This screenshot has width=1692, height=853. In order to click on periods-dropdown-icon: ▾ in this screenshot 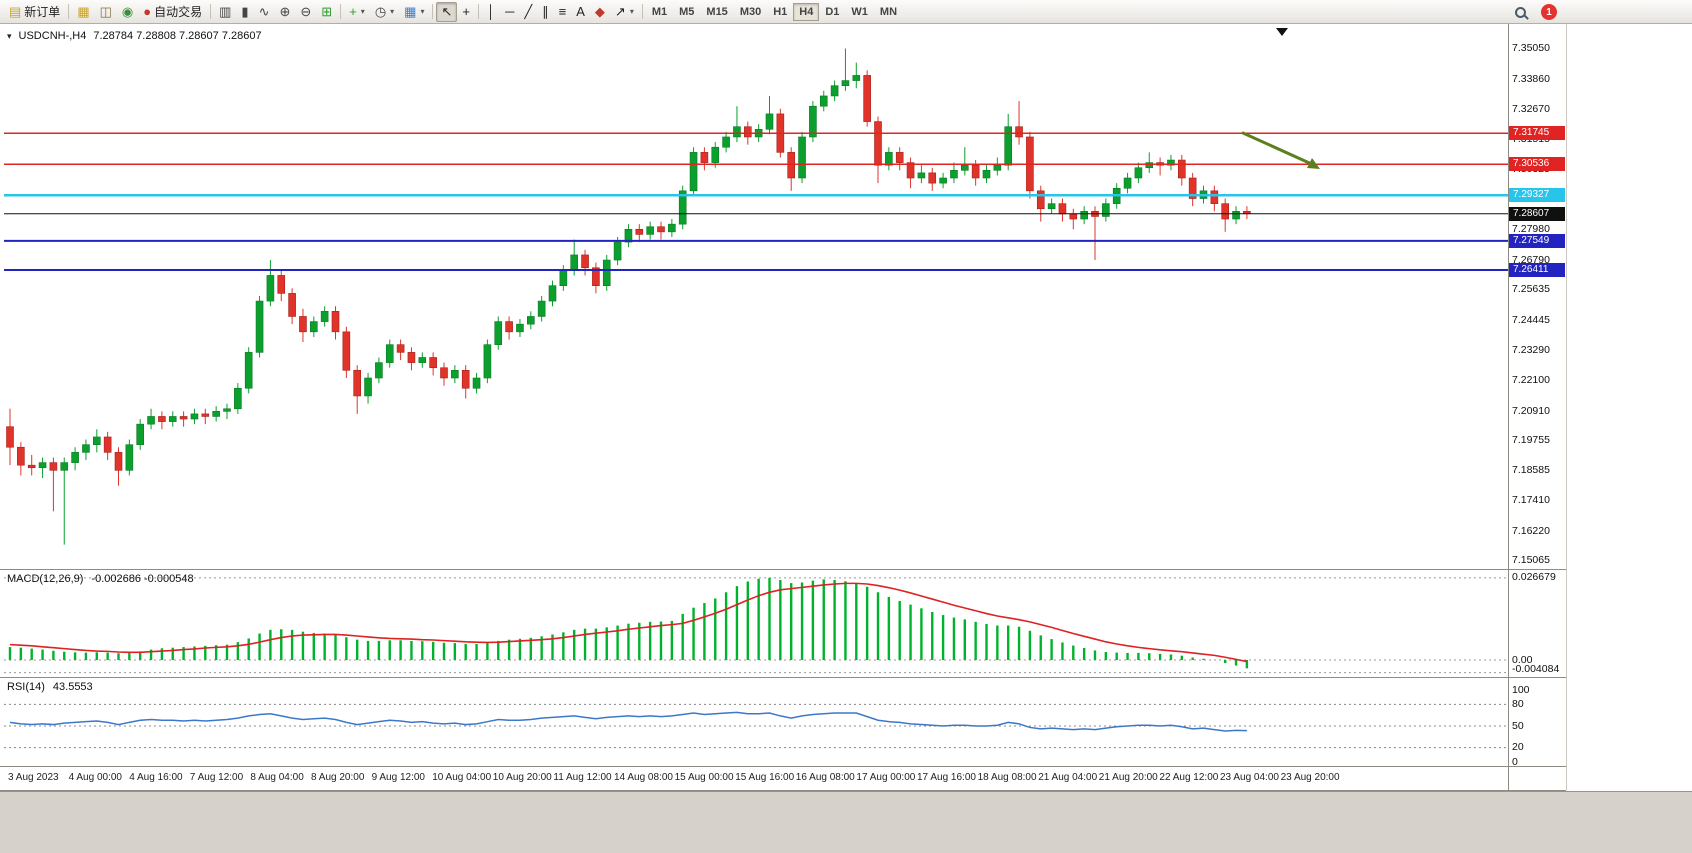, I will do `click(392, 11)`.